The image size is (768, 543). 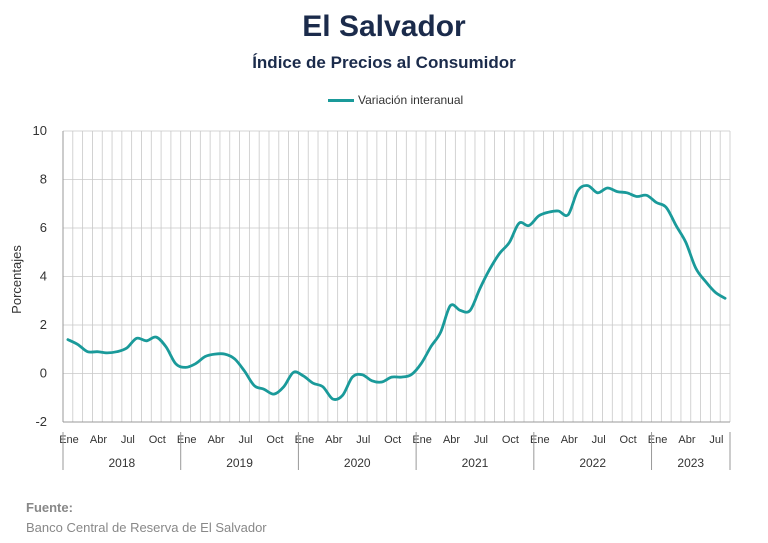 I want to click on year-label: 2021, so click(x=475, y=463).